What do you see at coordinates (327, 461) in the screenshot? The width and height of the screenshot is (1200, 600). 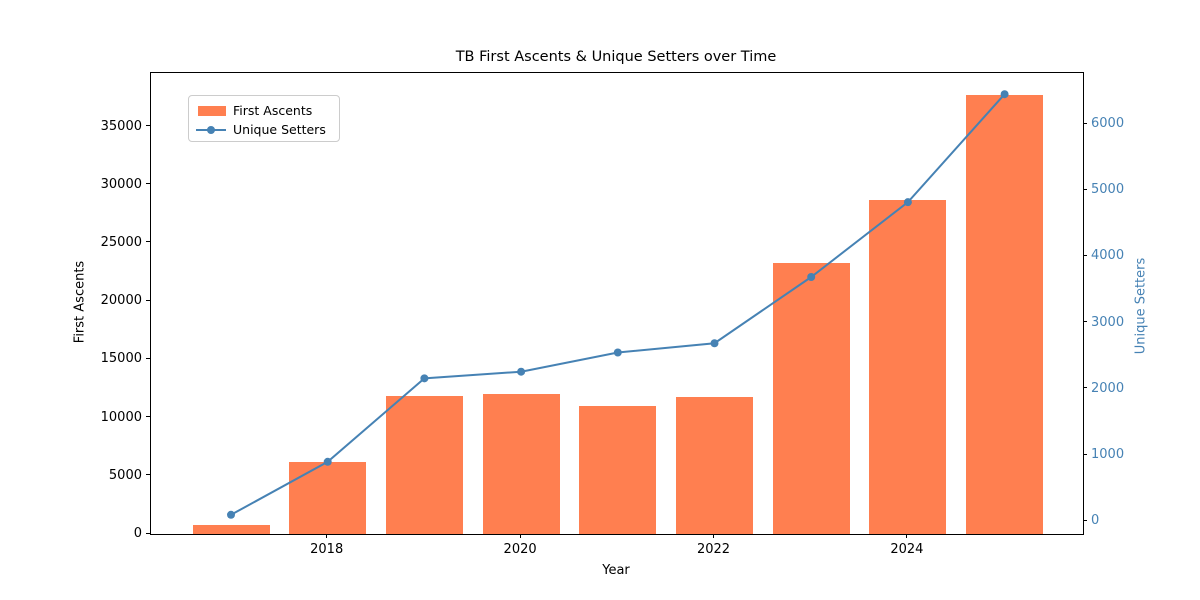 I see `marker-2018` at bounding box center [327, 461].